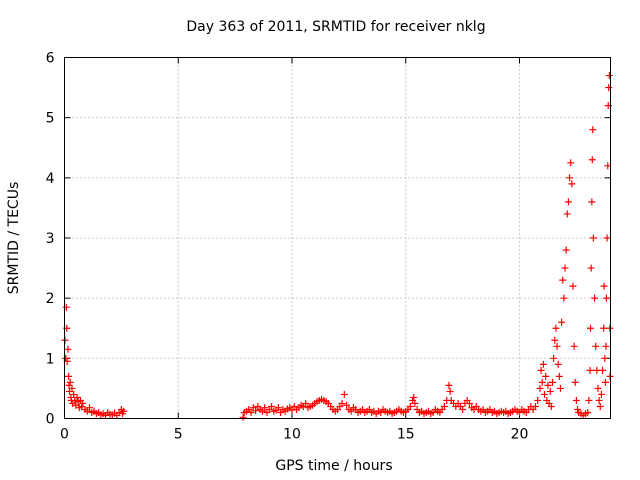 The width and height of the screenshot is (640, 480). Describe the element at coordinates (50, 420) in the screenshot. I see `y-tick-label: 0` at that location.